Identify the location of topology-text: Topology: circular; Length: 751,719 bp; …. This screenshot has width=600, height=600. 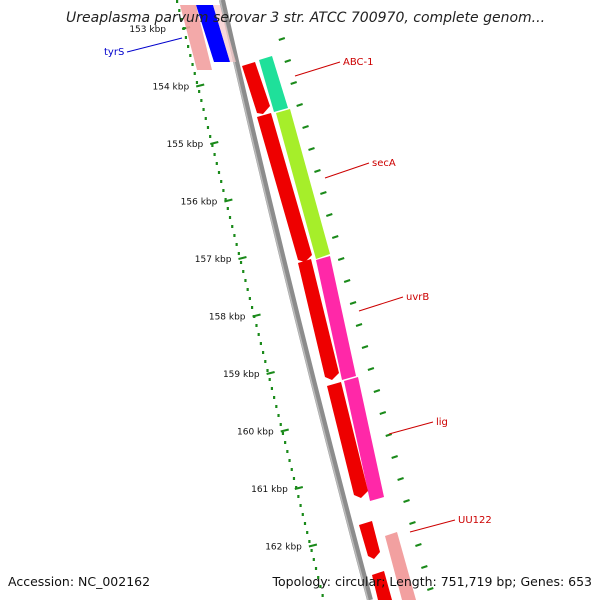
(432, 581).